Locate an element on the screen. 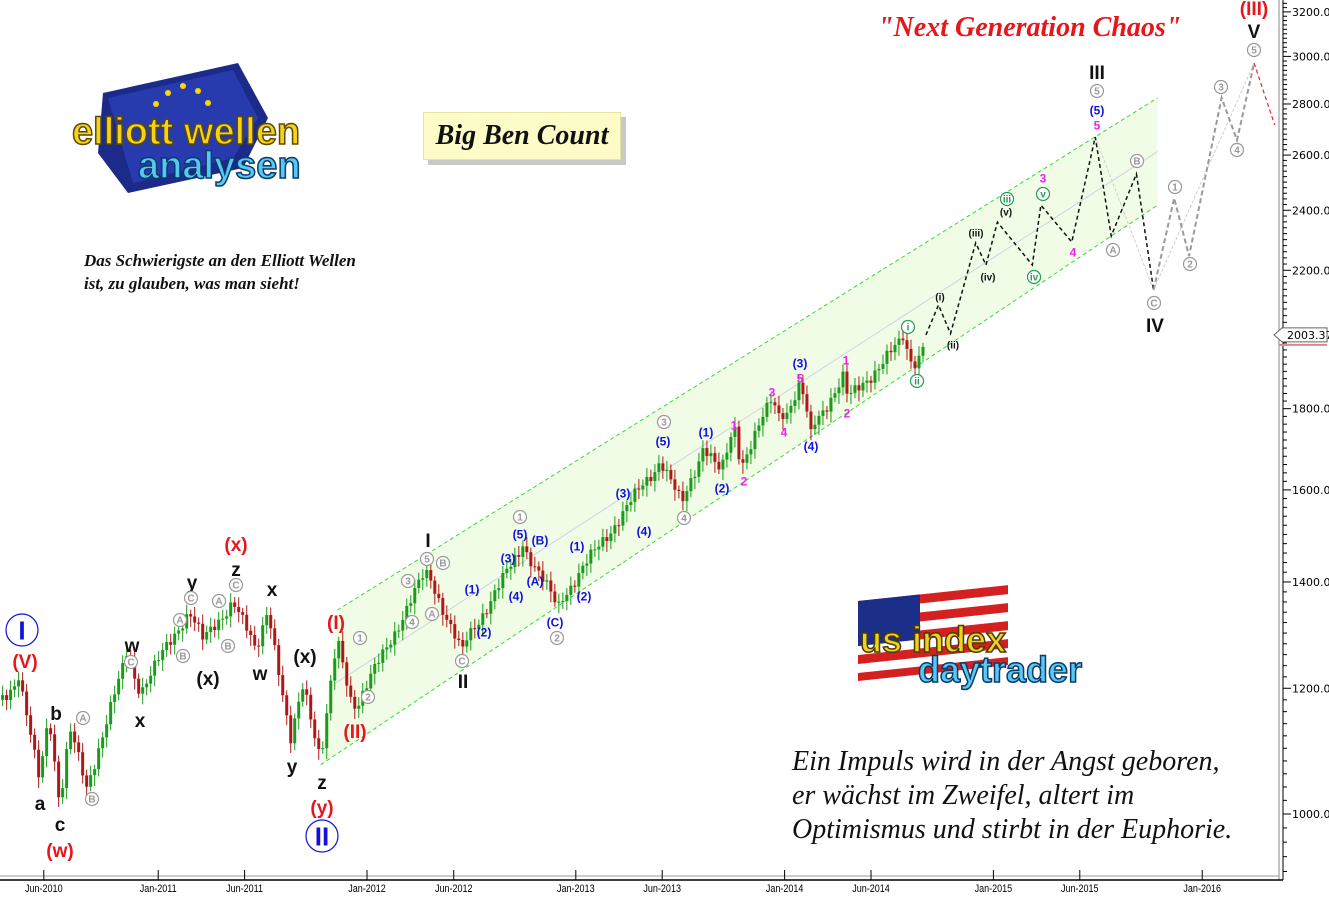  wave-label: A is located at coordinates (432, 614).